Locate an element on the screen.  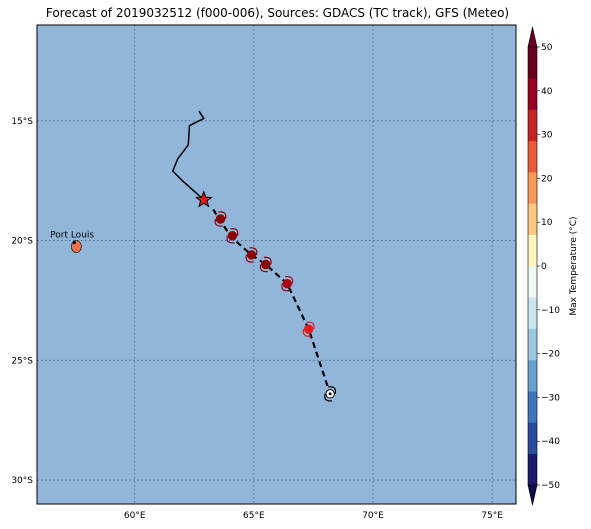
colorbar is located at coordinates (532, 266).